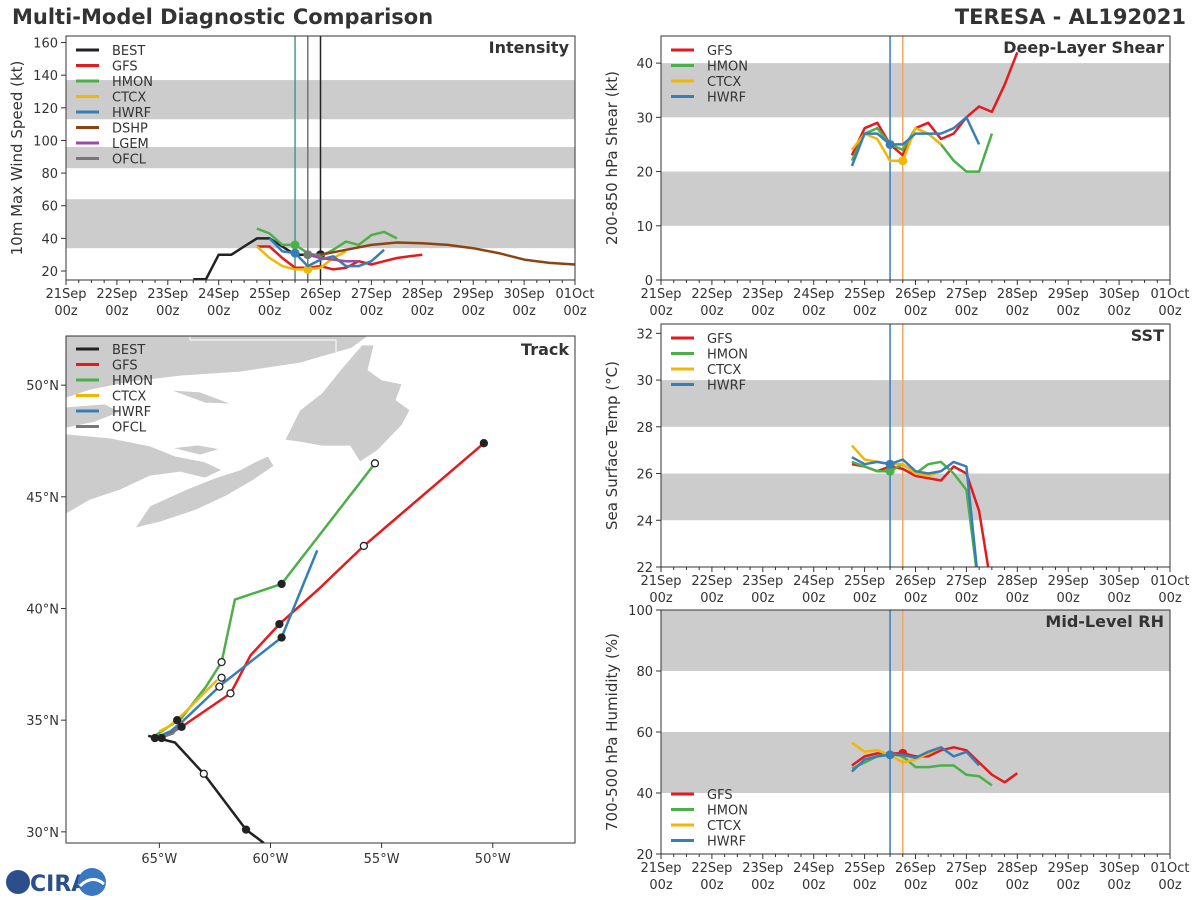  I want to click on cira-logo: CIRA, so click(56, 882).